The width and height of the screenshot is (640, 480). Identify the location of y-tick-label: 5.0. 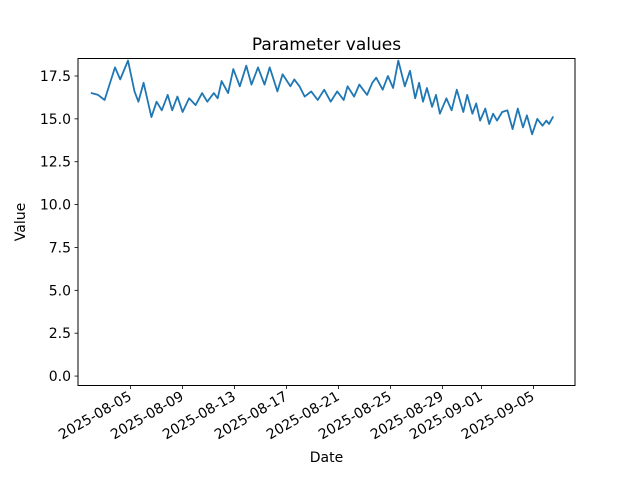
(60, 291).